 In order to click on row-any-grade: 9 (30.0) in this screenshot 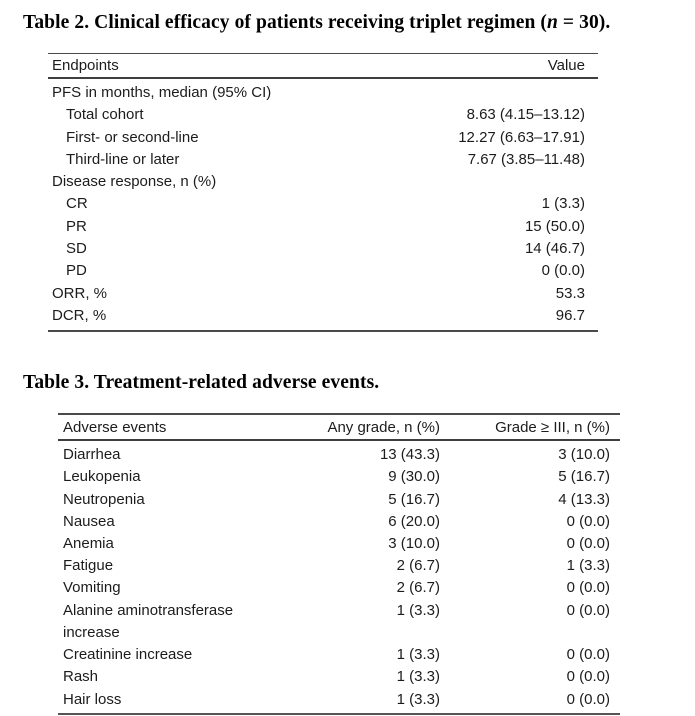, I will do `click(414, 477)`.